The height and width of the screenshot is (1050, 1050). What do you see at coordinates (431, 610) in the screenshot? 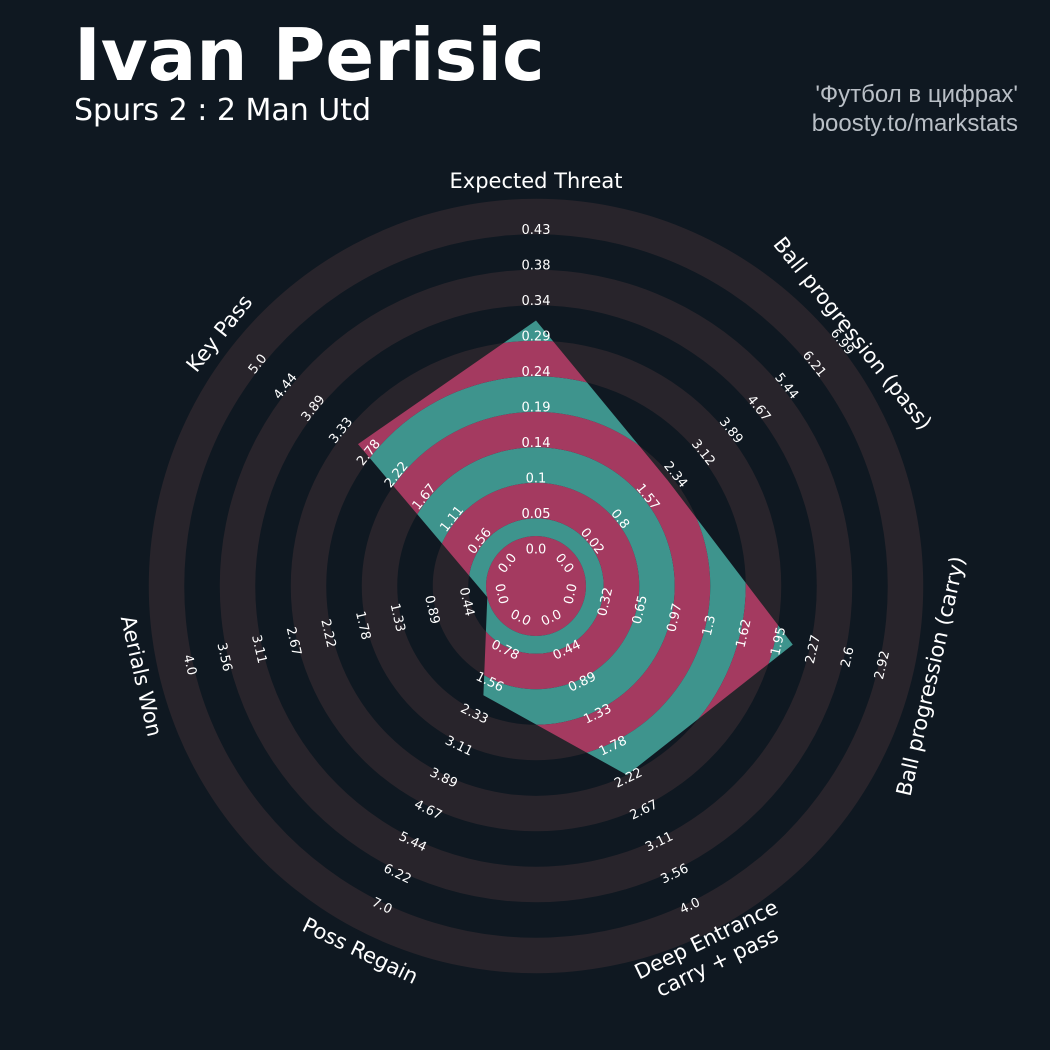
I see `tick-label: 0.89` at bounding box center [431, 610].